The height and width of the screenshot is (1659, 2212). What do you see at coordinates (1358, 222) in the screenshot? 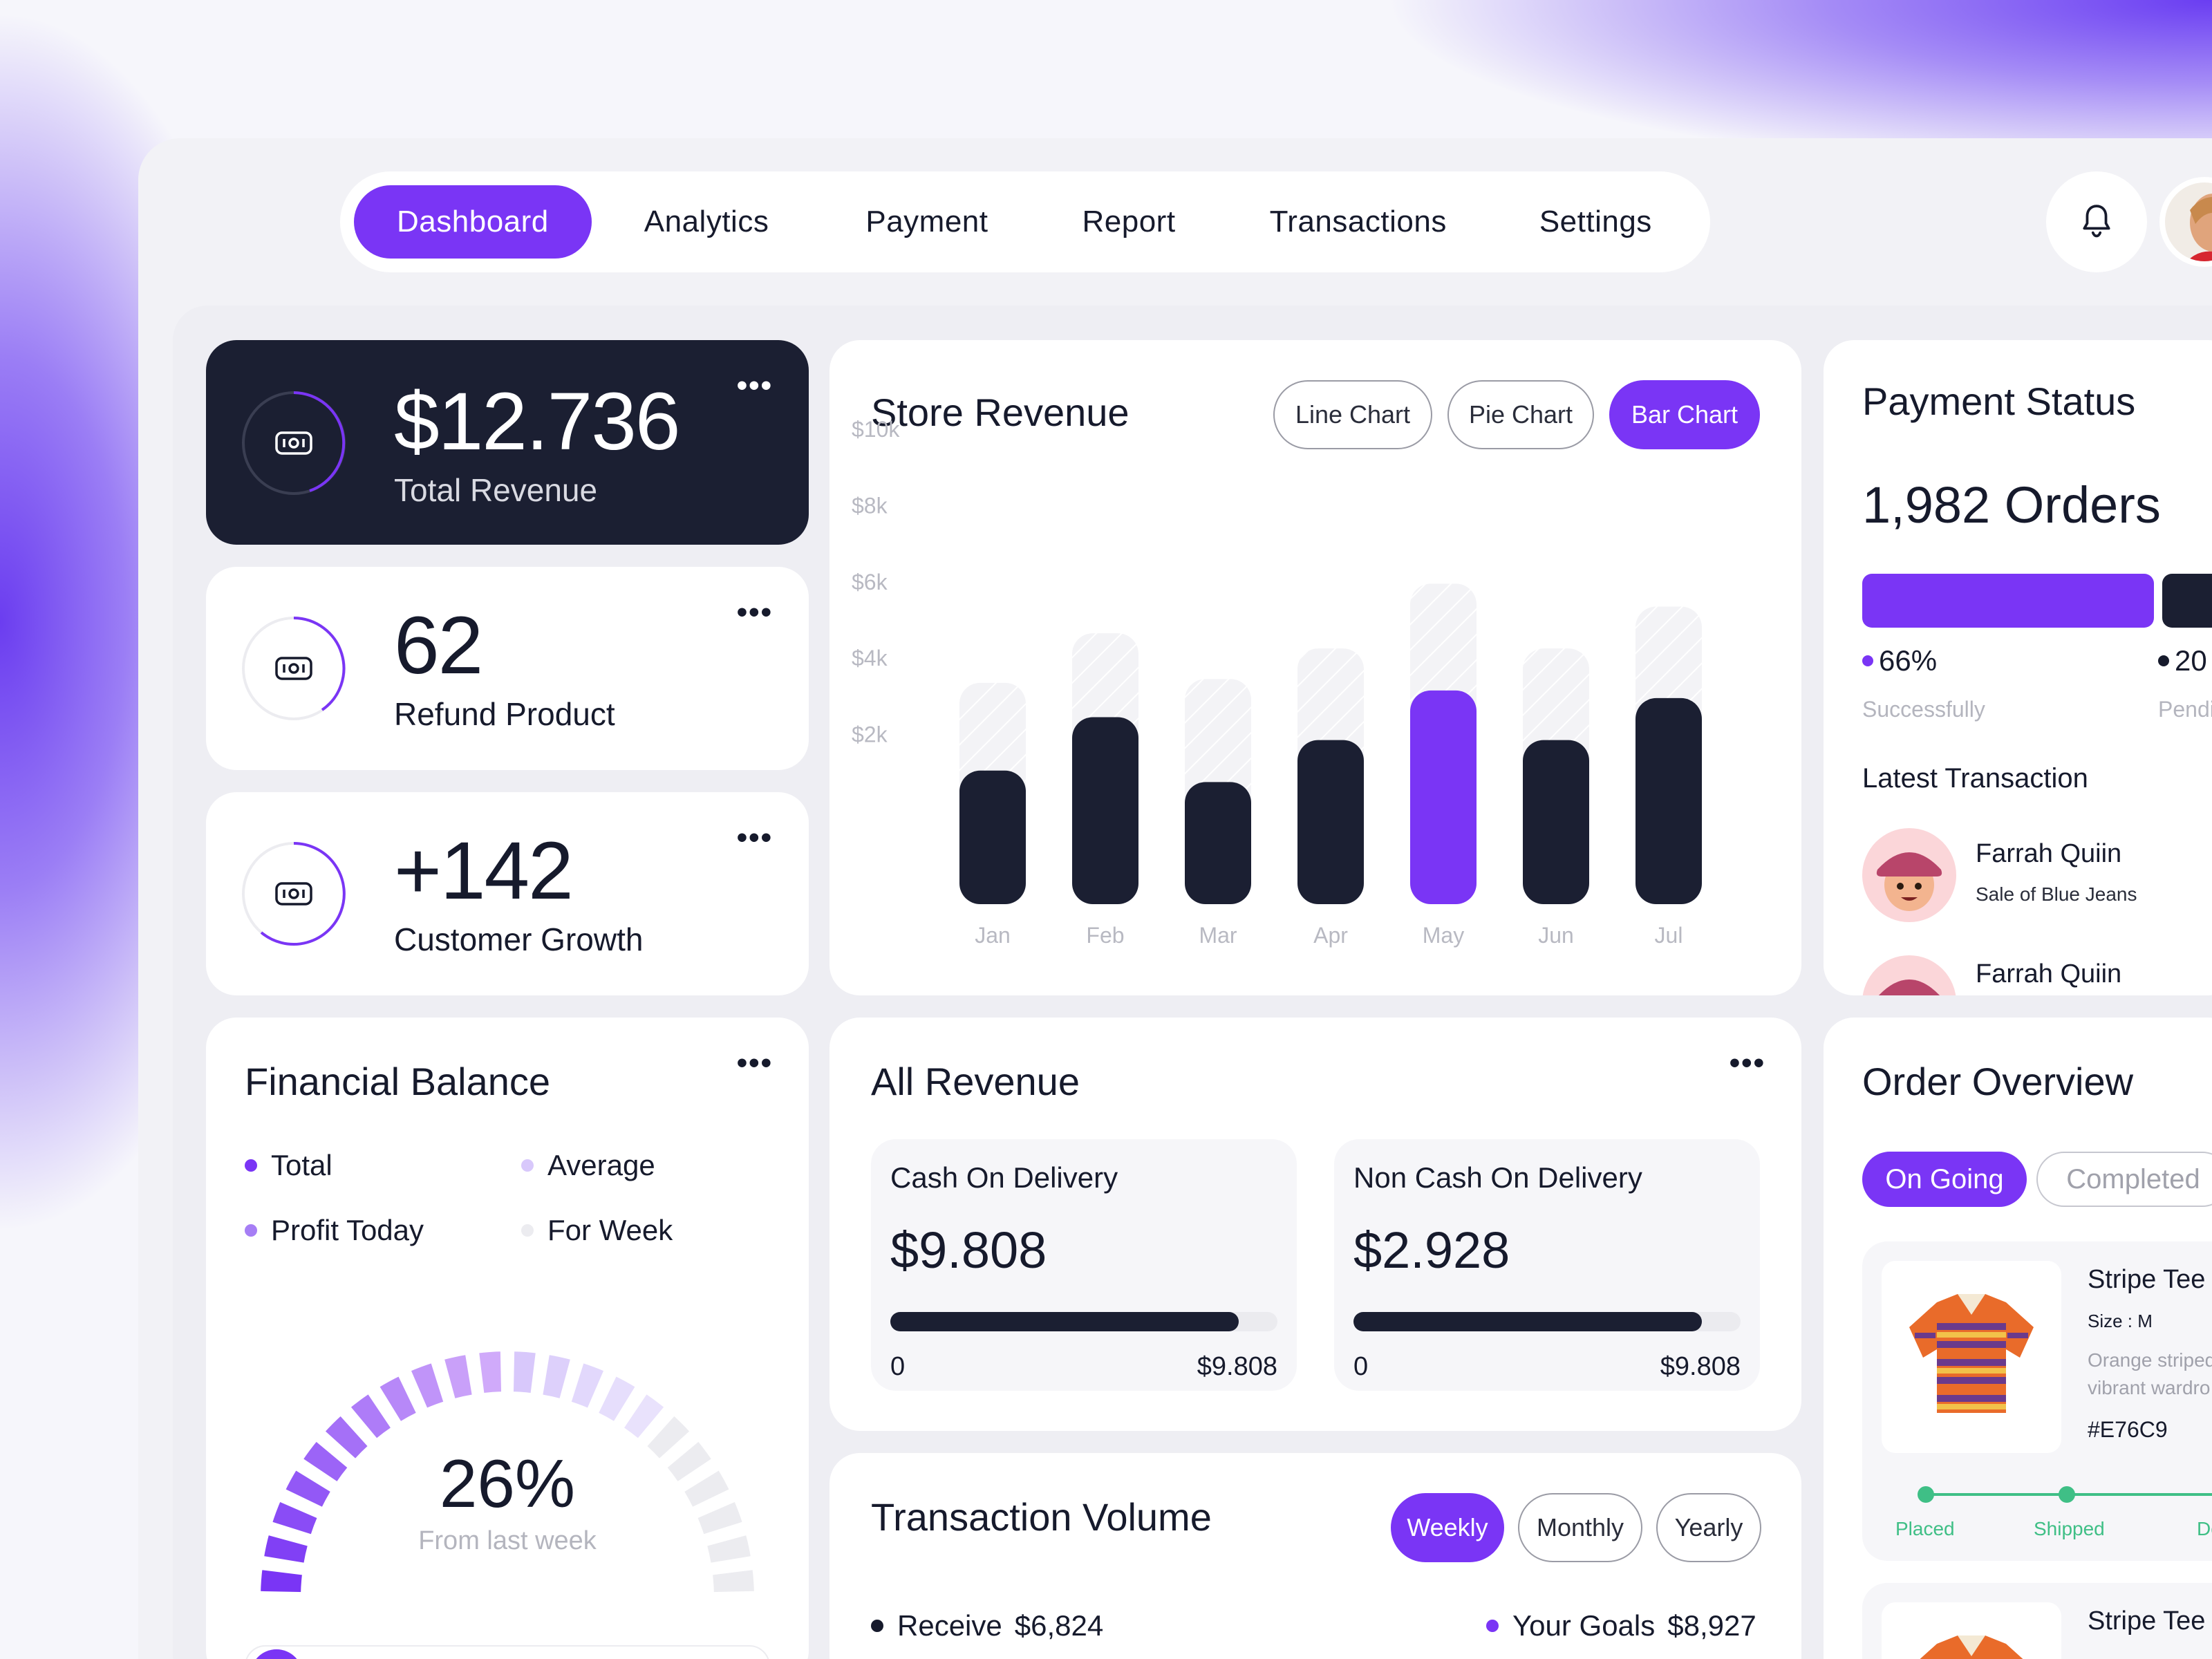
I see `nav-item-transactions: Transactions` at bounding box center [1358, 222].